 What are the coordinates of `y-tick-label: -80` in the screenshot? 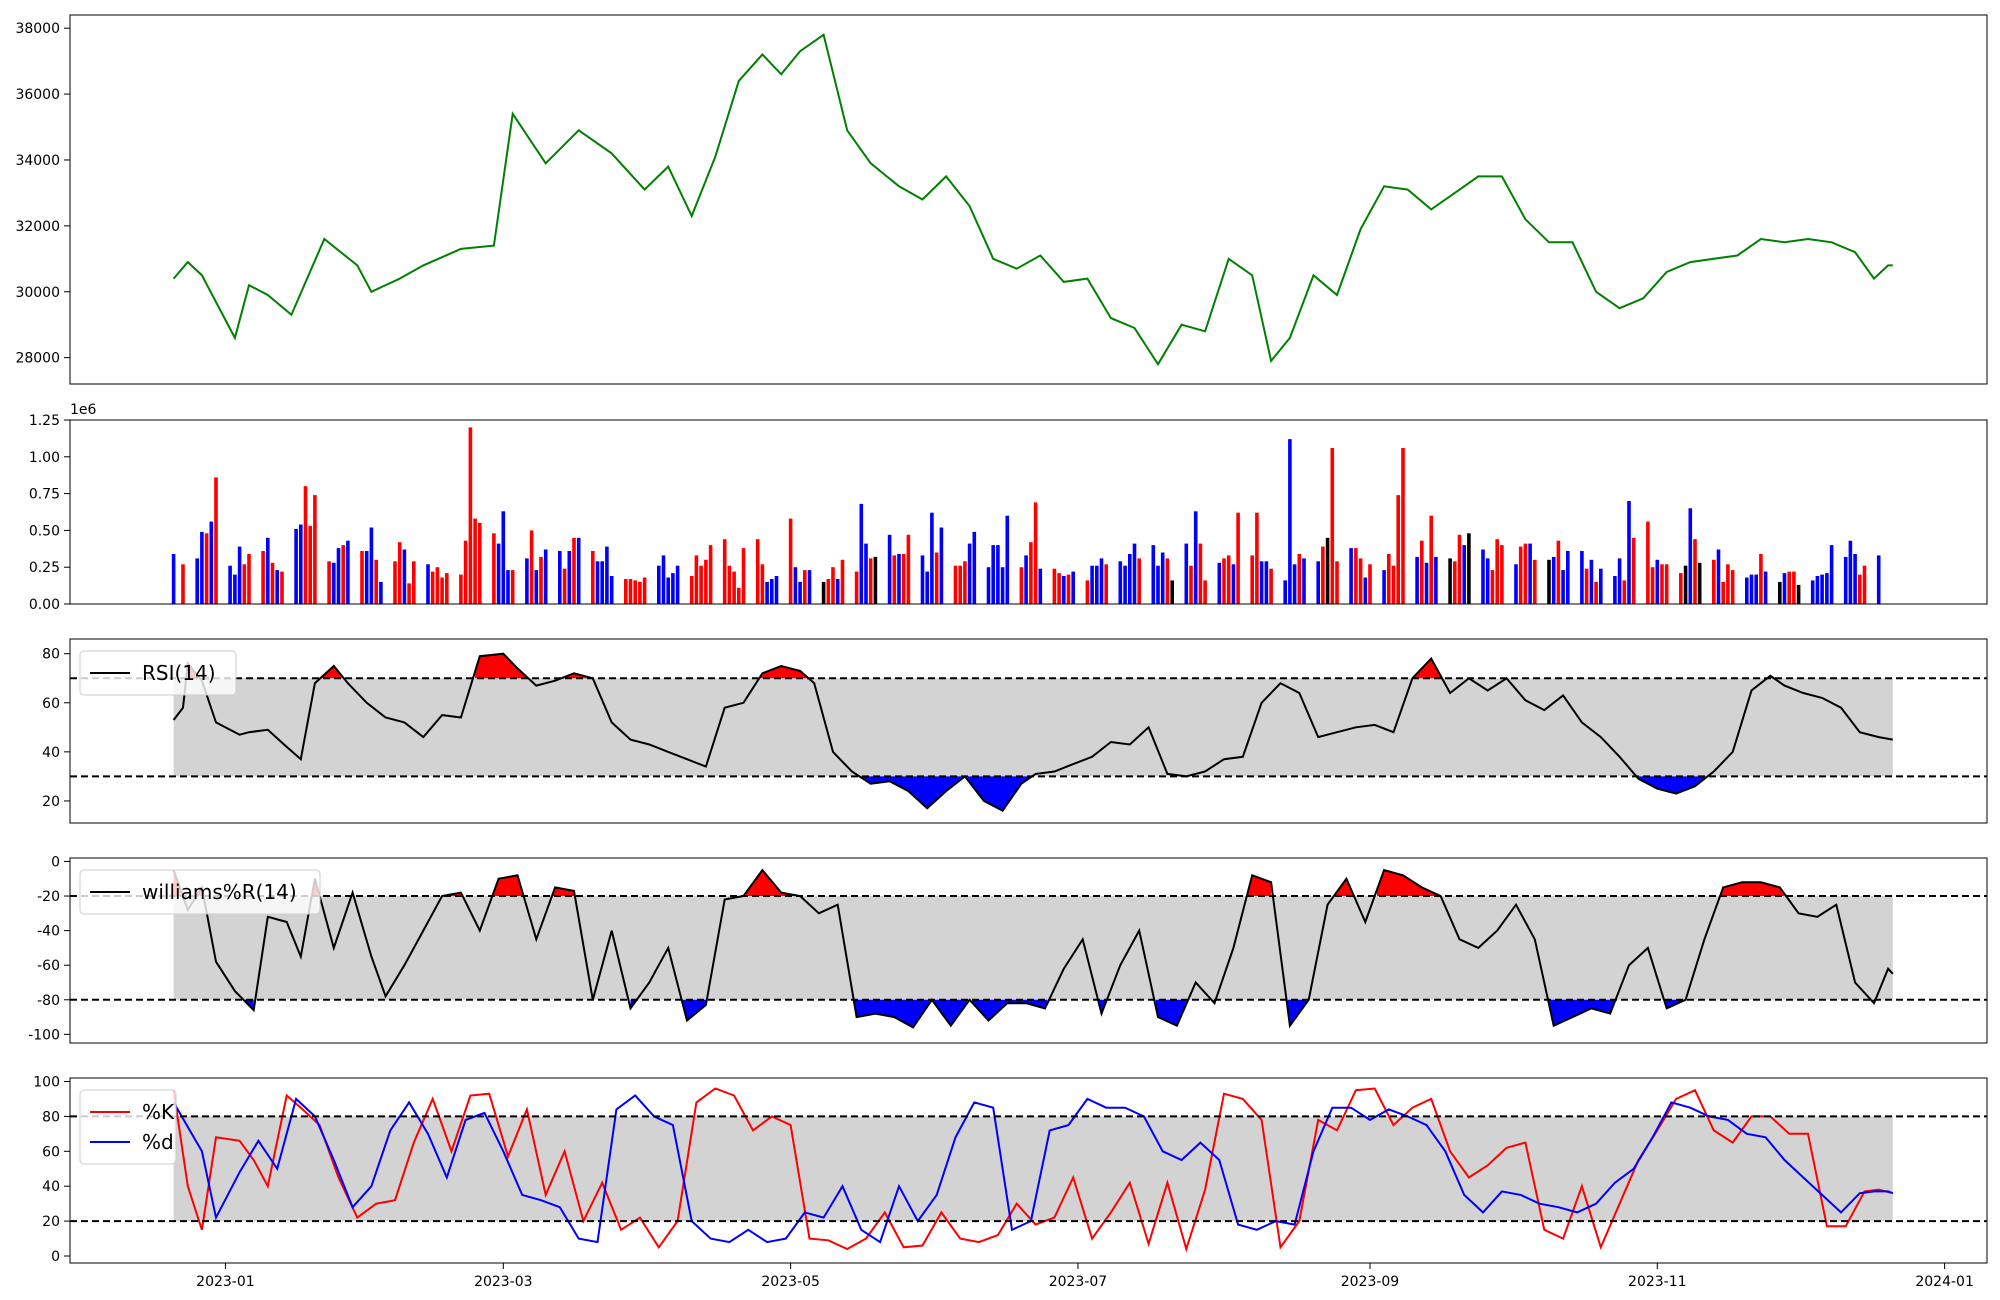 It's located at (48, 1001).